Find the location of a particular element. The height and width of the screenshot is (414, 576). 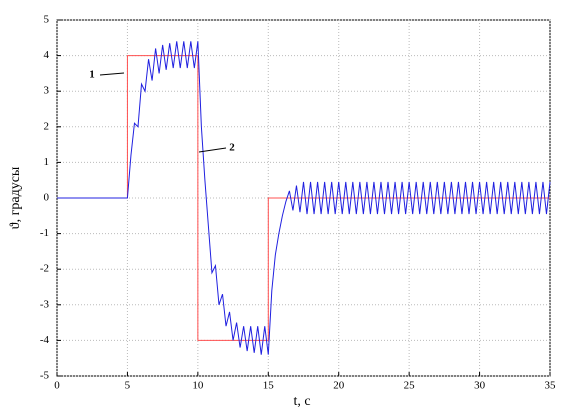

y-tick-label: -5 is located at coordinates (45, 376).